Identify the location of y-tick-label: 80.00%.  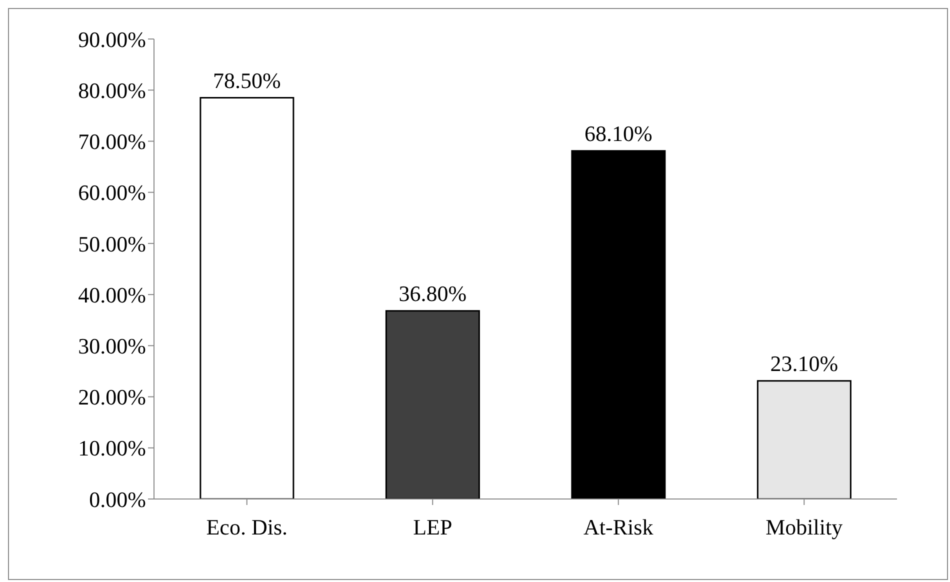
(112, 90).